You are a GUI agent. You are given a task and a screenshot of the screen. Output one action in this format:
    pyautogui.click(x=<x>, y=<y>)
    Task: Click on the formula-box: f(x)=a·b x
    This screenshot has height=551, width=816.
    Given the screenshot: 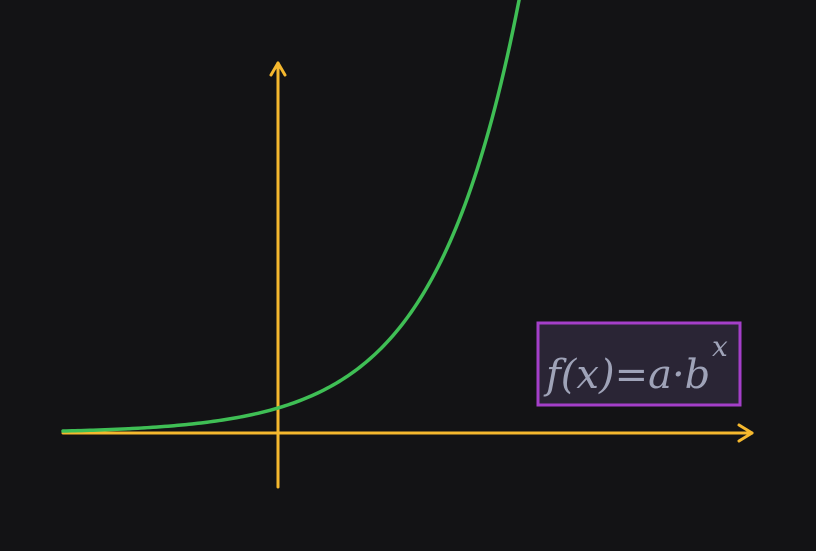 What is the action you would take?
    pyautogui.click(x=639, y=364)
    